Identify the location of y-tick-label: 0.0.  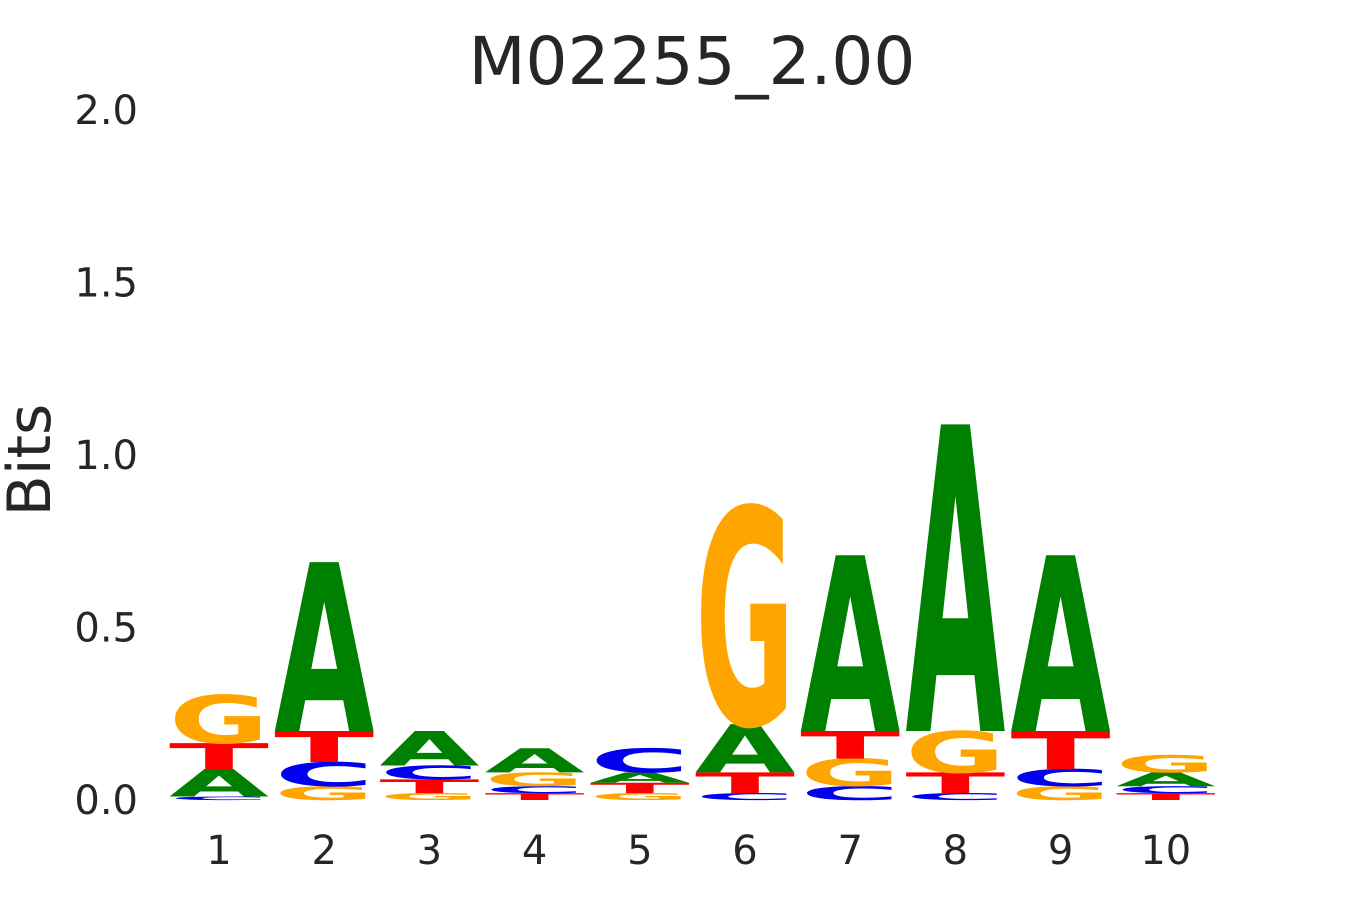
(106, 801).